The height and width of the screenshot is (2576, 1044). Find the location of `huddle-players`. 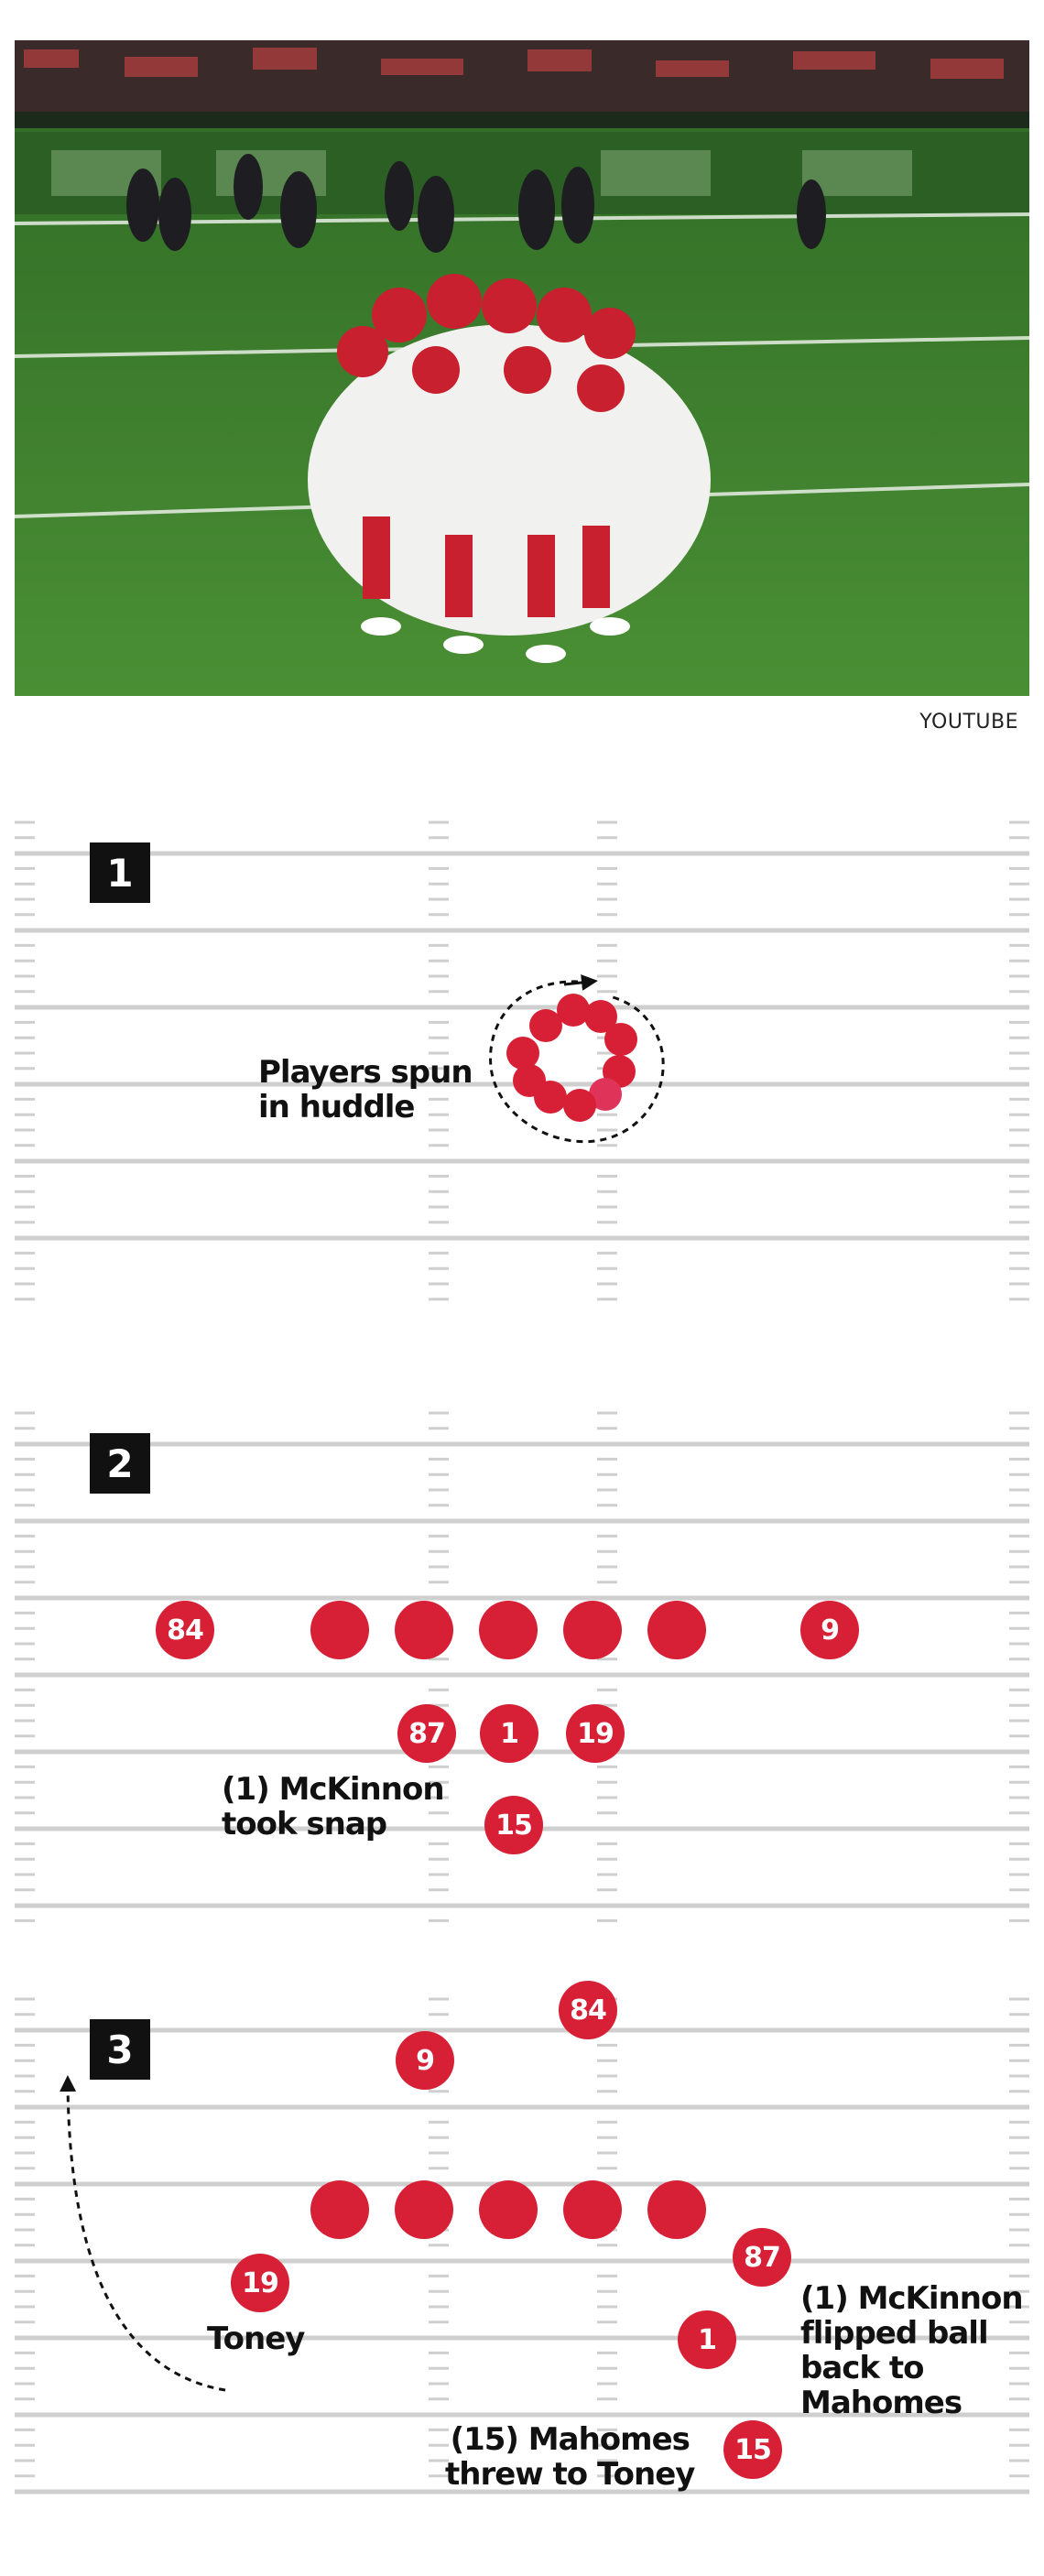

huddle-players is located at coordinates (571, 1058).